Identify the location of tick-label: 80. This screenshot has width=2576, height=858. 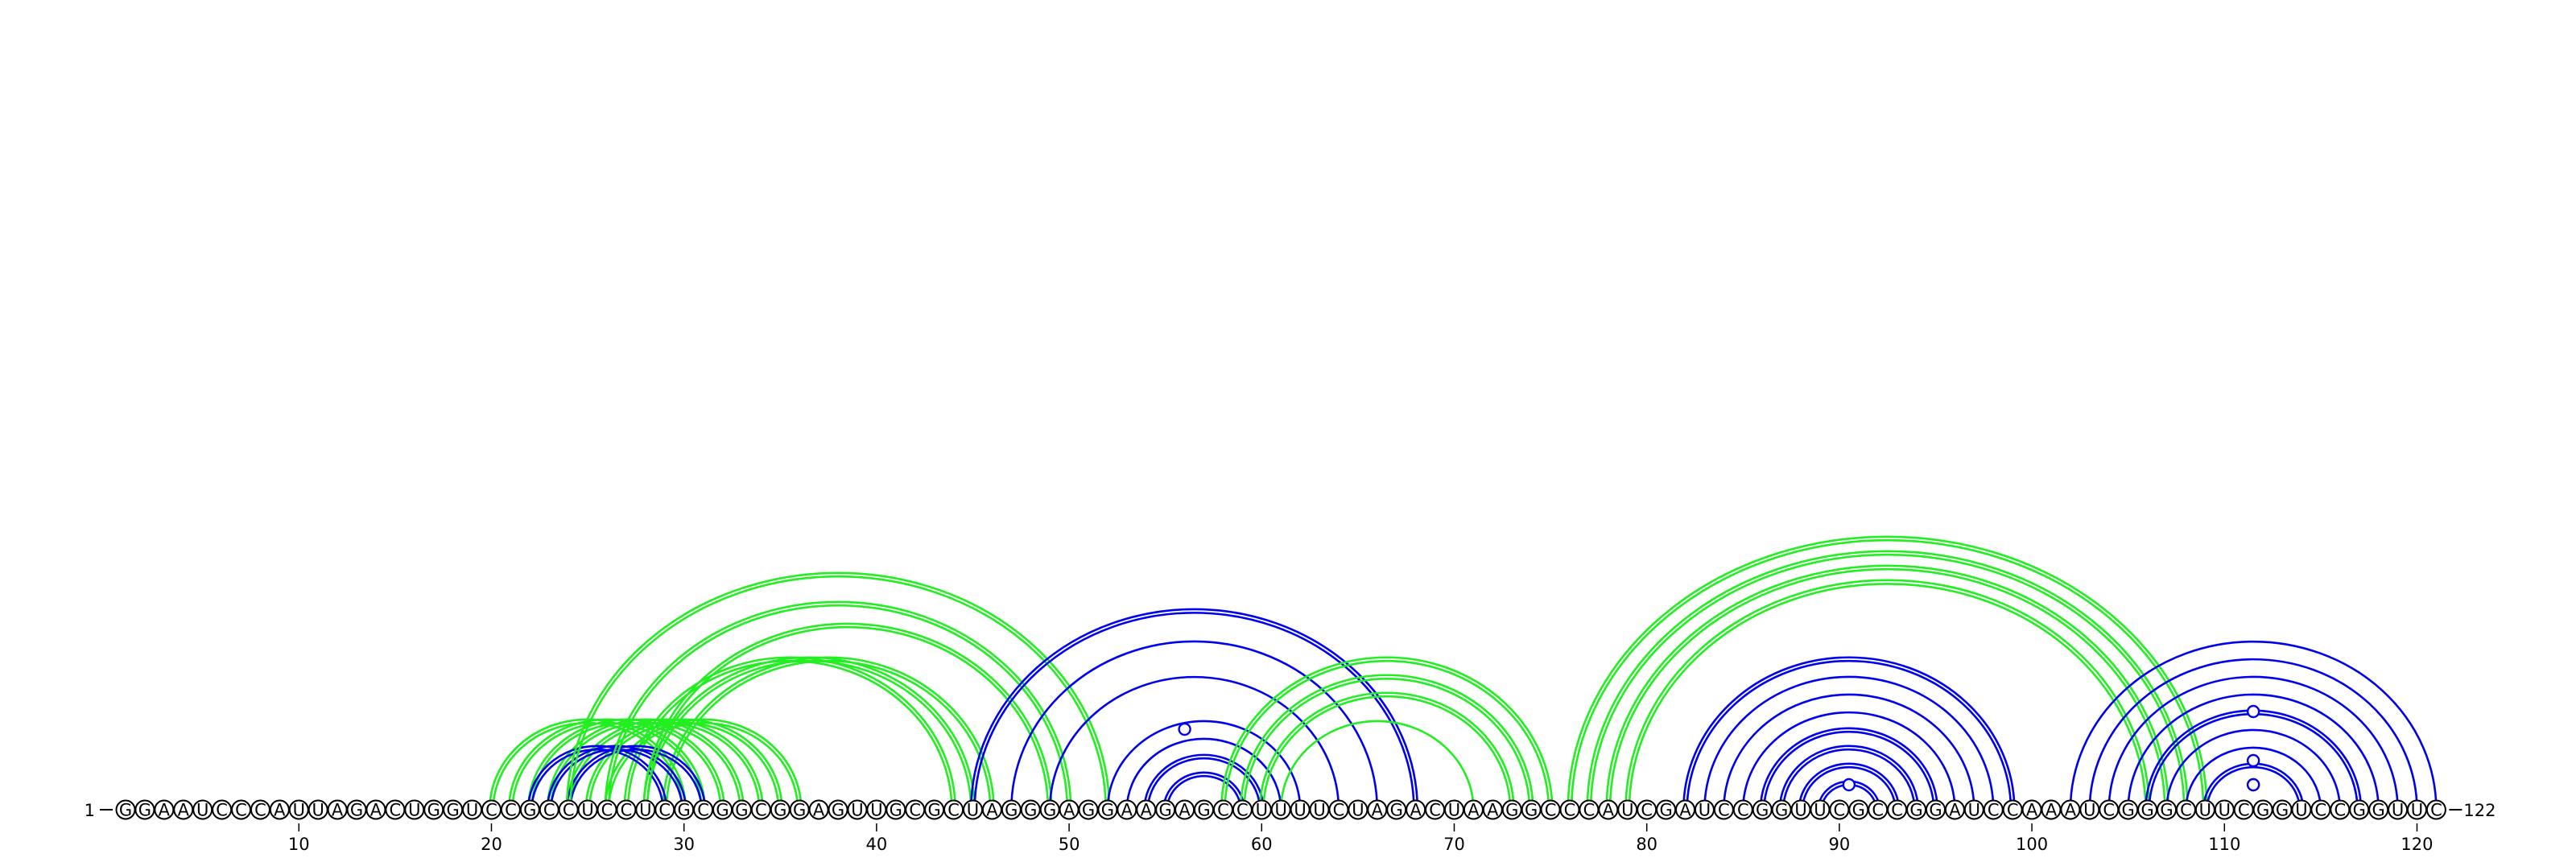
(1646, 845).